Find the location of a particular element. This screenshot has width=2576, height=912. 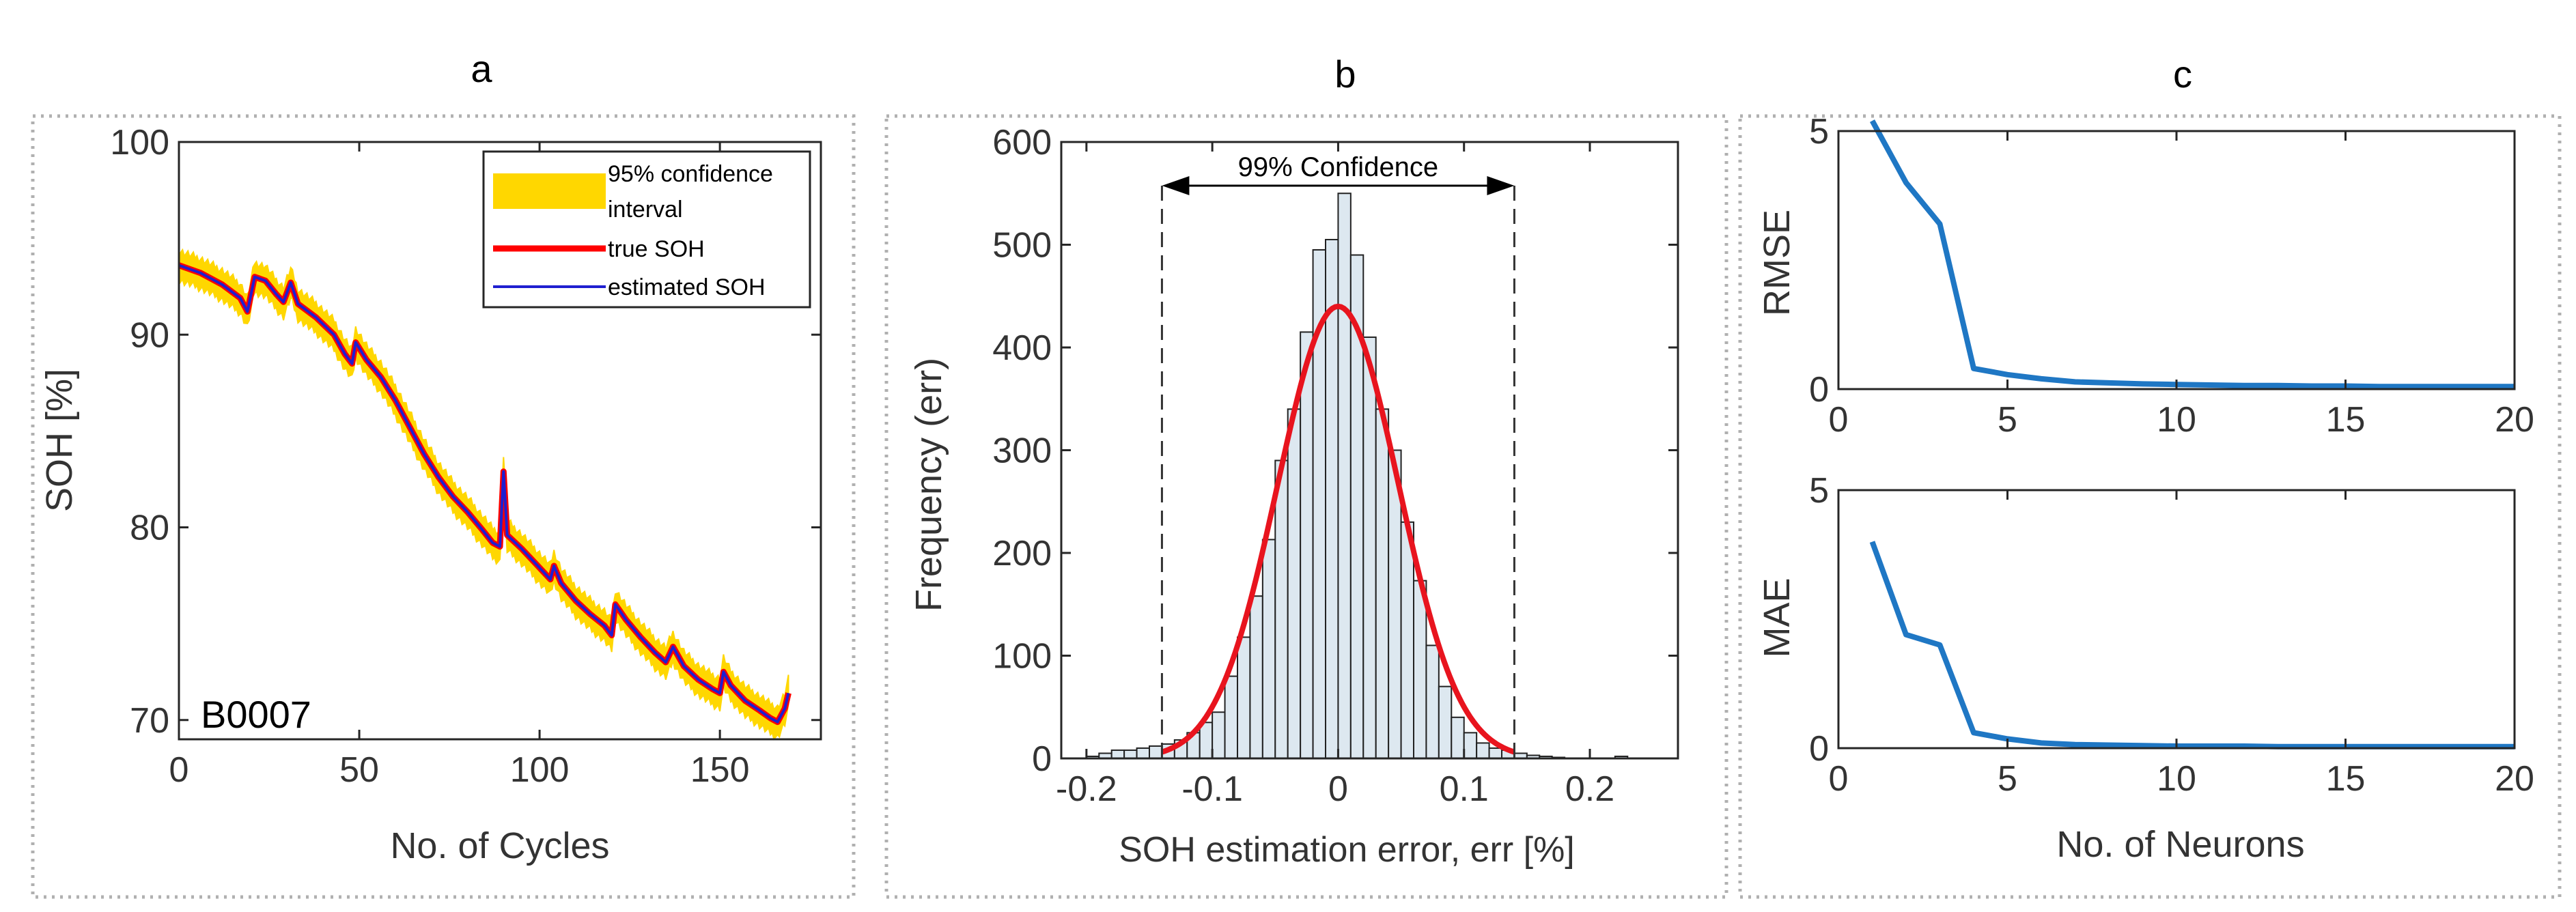

battery-id-label: B0007 is located at coordinates (256, 714).